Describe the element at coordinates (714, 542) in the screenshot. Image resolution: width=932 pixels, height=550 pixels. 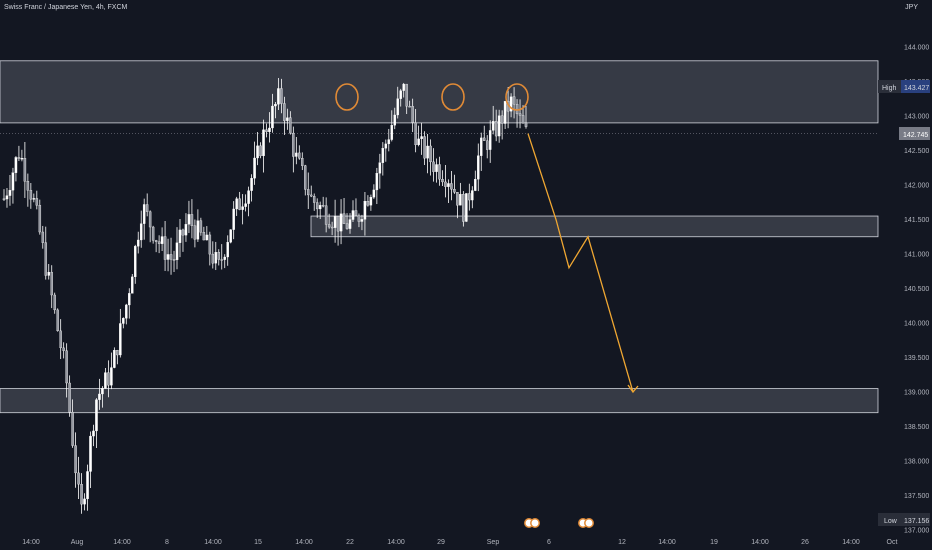
I see `time-tick-label: 19` at that location.